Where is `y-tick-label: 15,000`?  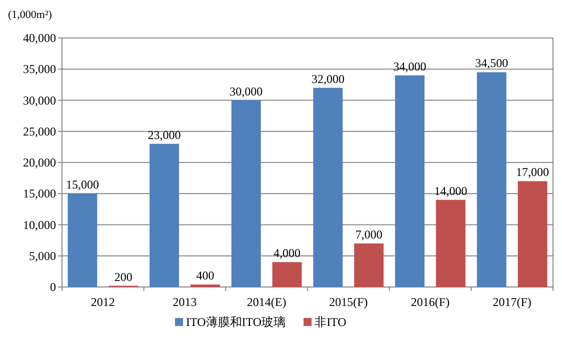 y-tick-label: 15,000 is located at coordinates (39, 193).